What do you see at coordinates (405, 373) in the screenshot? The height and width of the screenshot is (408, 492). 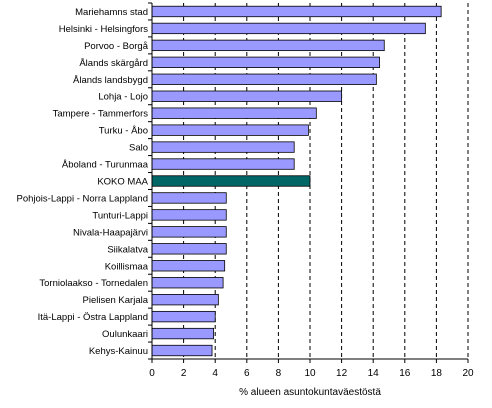 I see `x-tick-label-16: 16` at bounding box center [405, 373].